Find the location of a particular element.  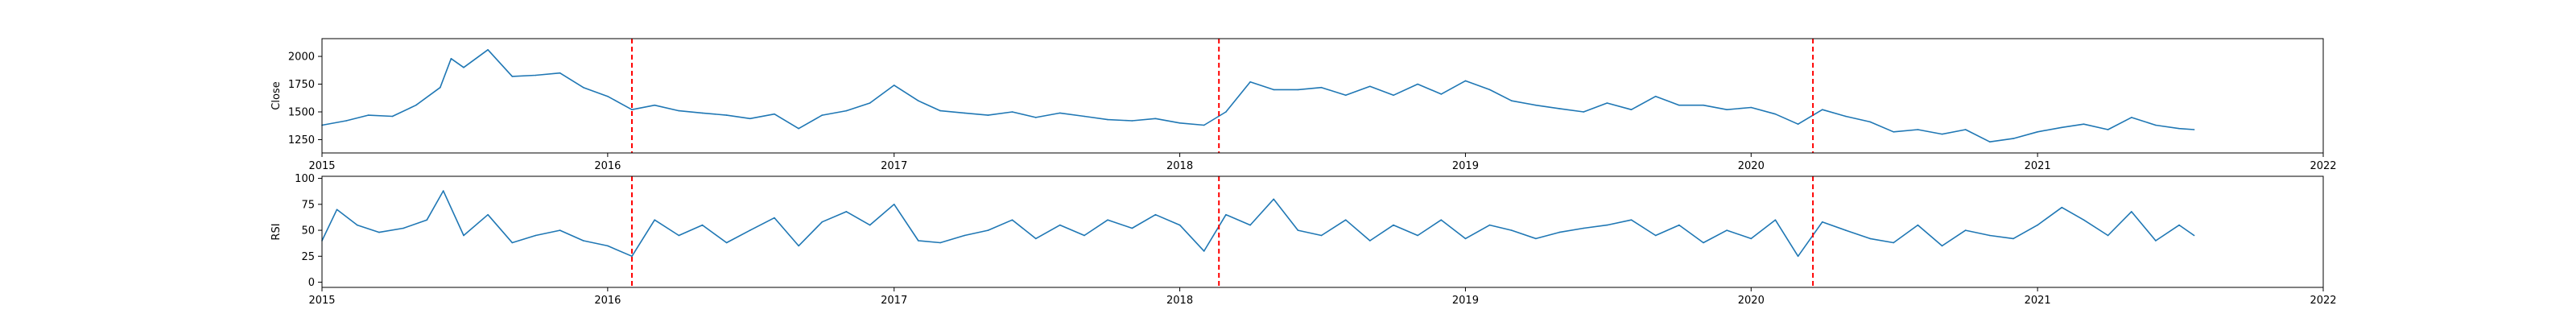

close-x-tick-label: 2017 is located at coordinates (894, 166).